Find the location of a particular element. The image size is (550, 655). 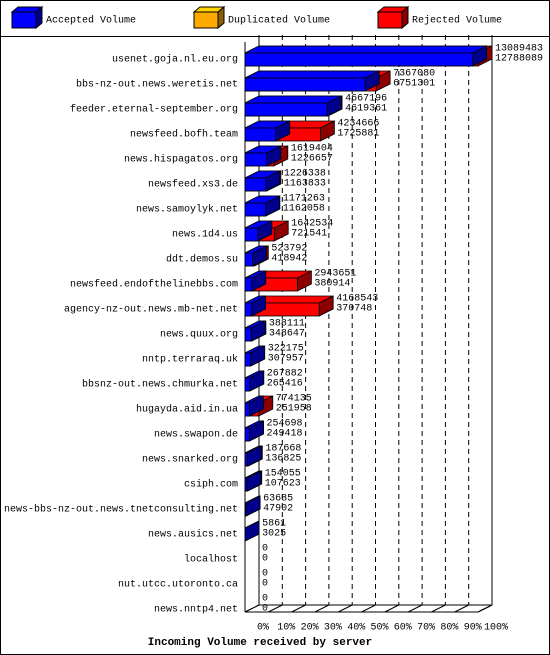

accepted-label: 12788089 is located at coordinates (519, 59).